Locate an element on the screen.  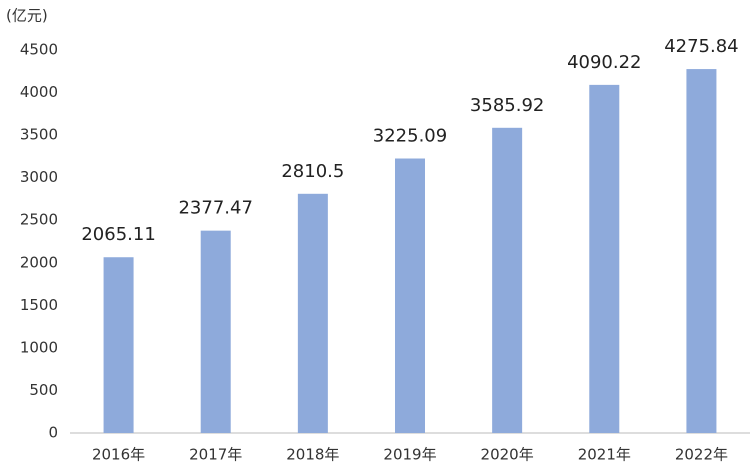
value-label: 3225.09 is located at coordinates (410, 136).